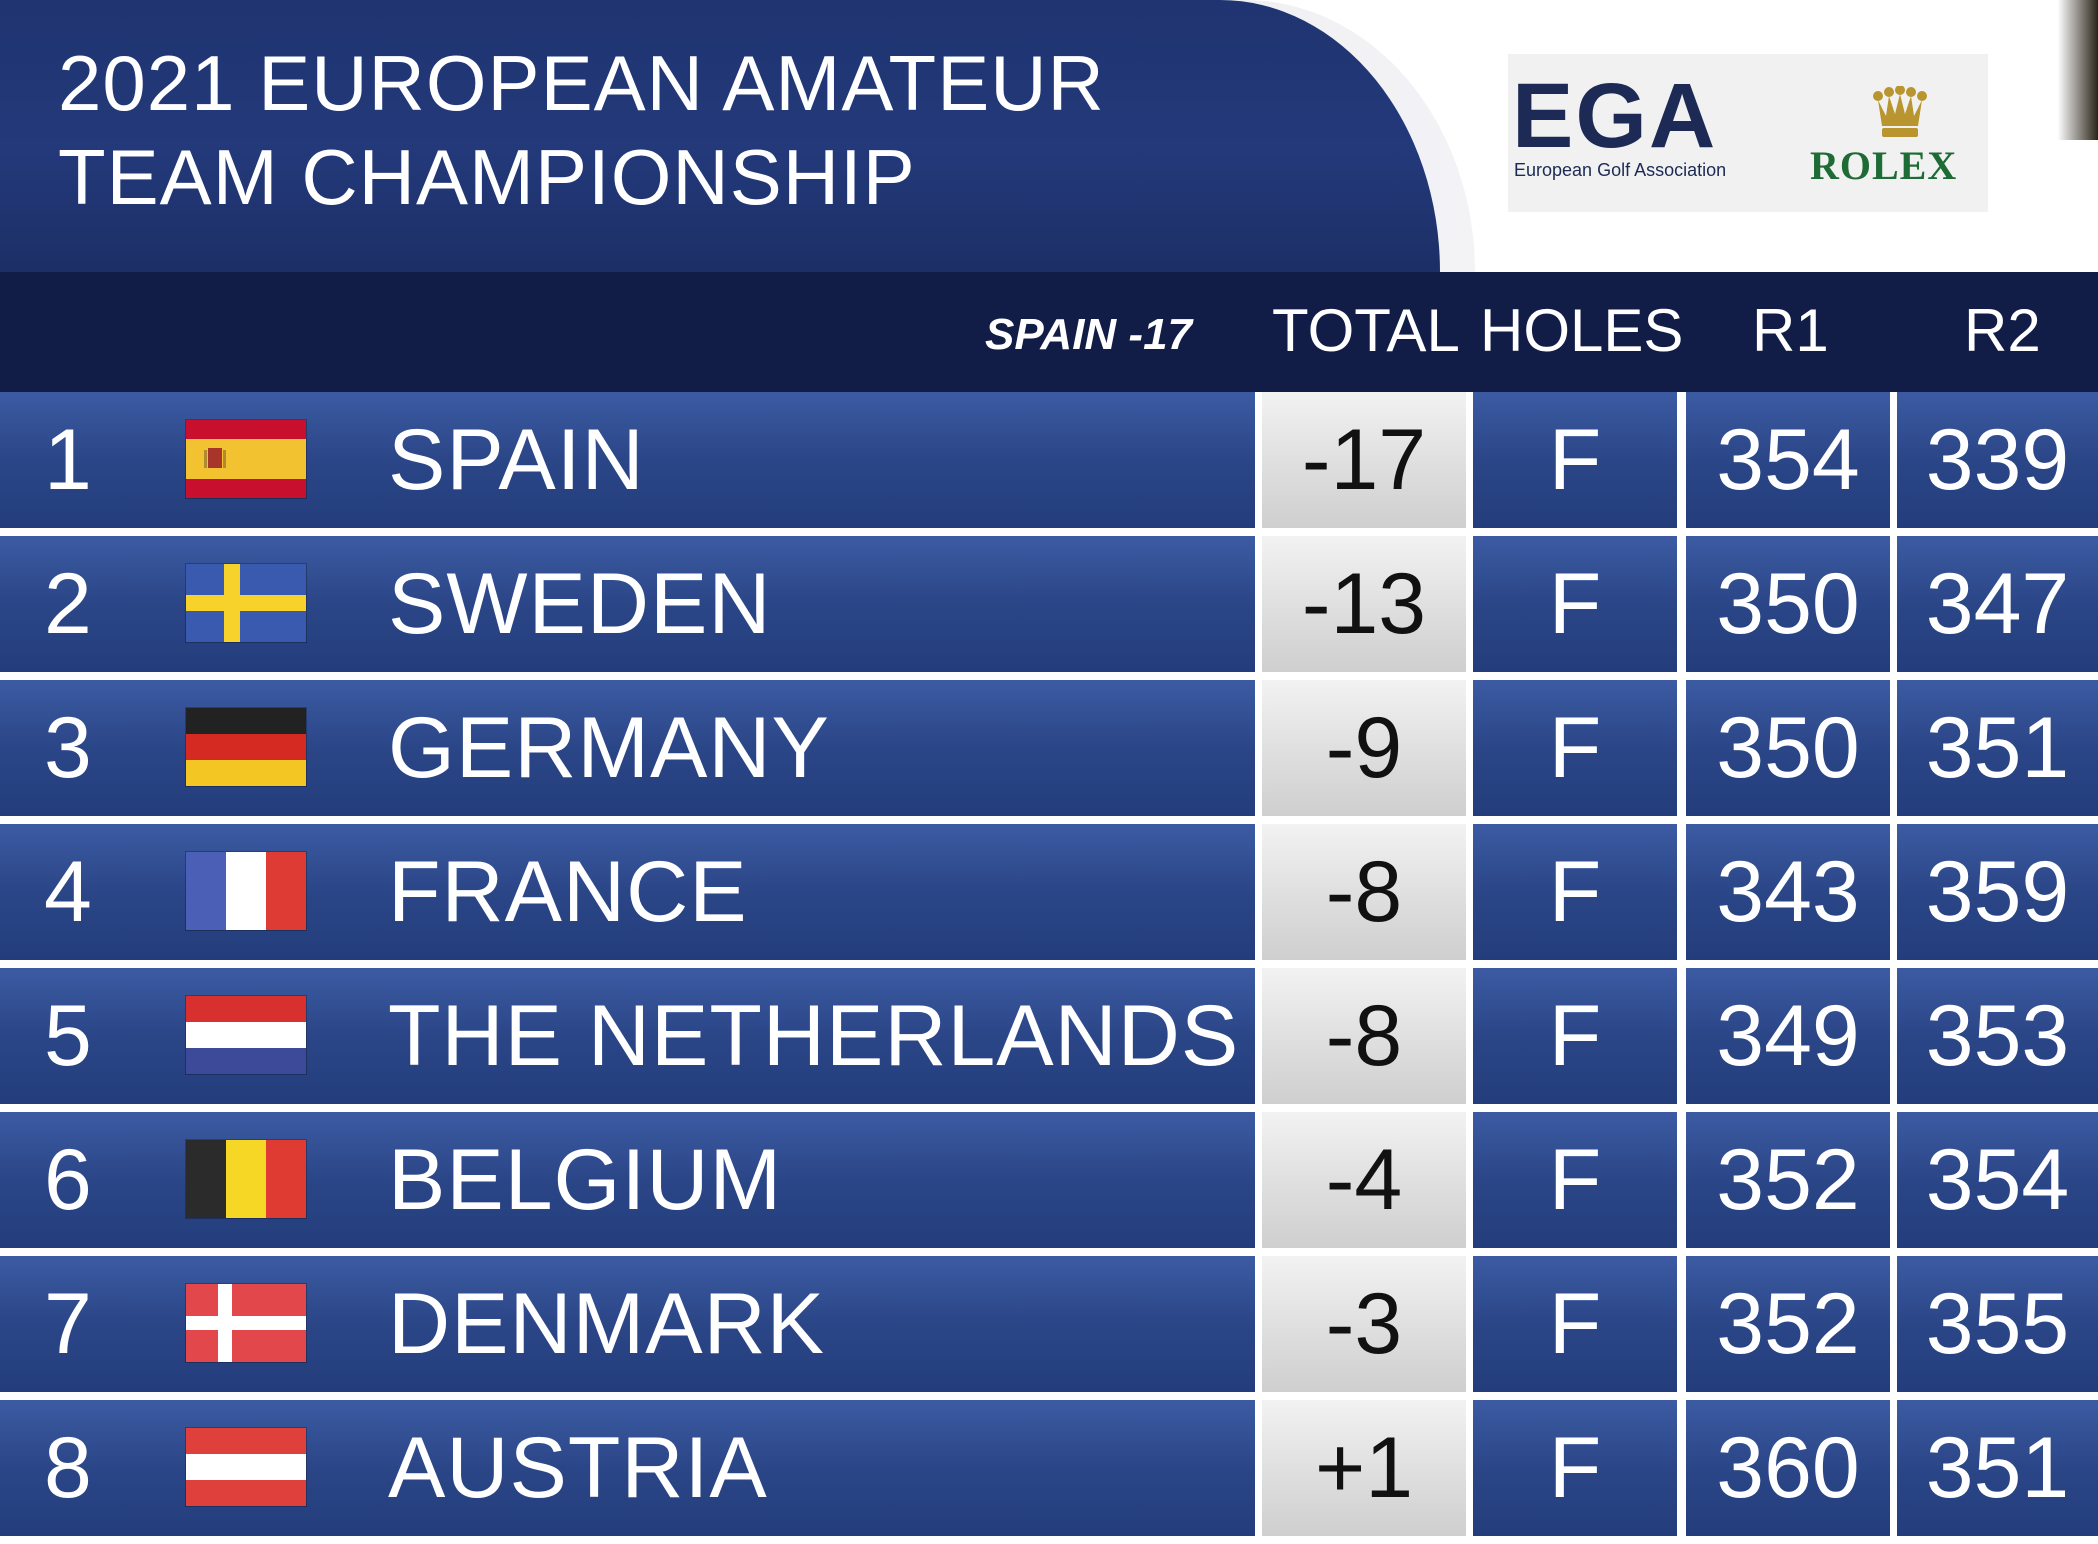  I want to click on total-score: -8, so click(1364, 1036).